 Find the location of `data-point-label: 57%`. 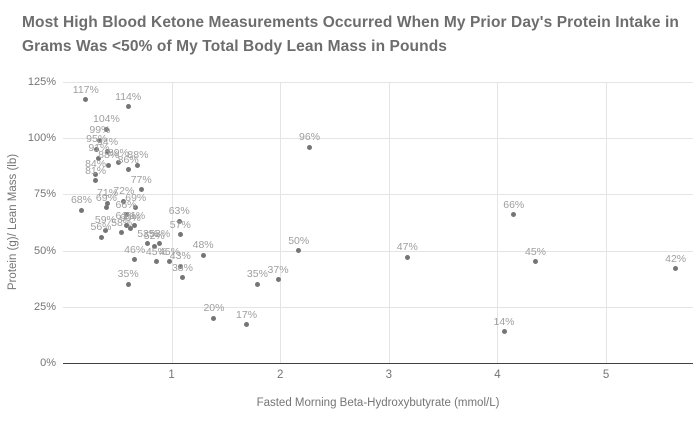

data-point-label: 57% is located at coordinates (180, 224).